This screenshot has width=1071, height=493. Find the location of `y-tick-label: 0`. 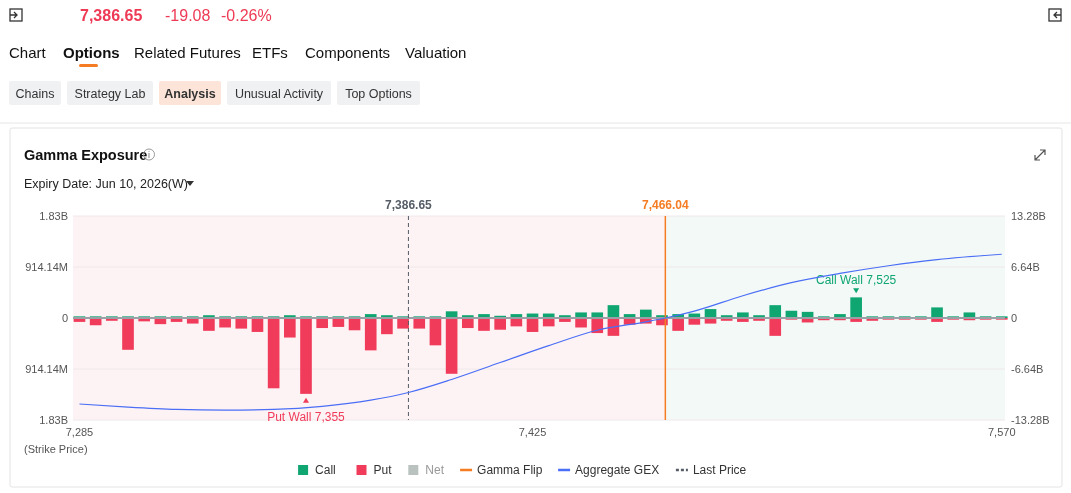

y-tick-label: 0 is located at coordinates (64, 318).